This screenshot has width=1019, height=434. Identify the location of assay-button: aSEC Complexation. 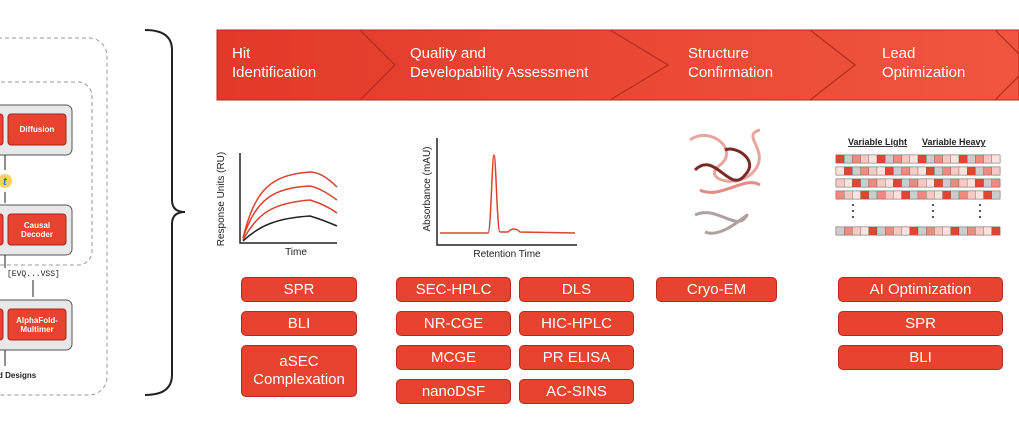
(299, 371).